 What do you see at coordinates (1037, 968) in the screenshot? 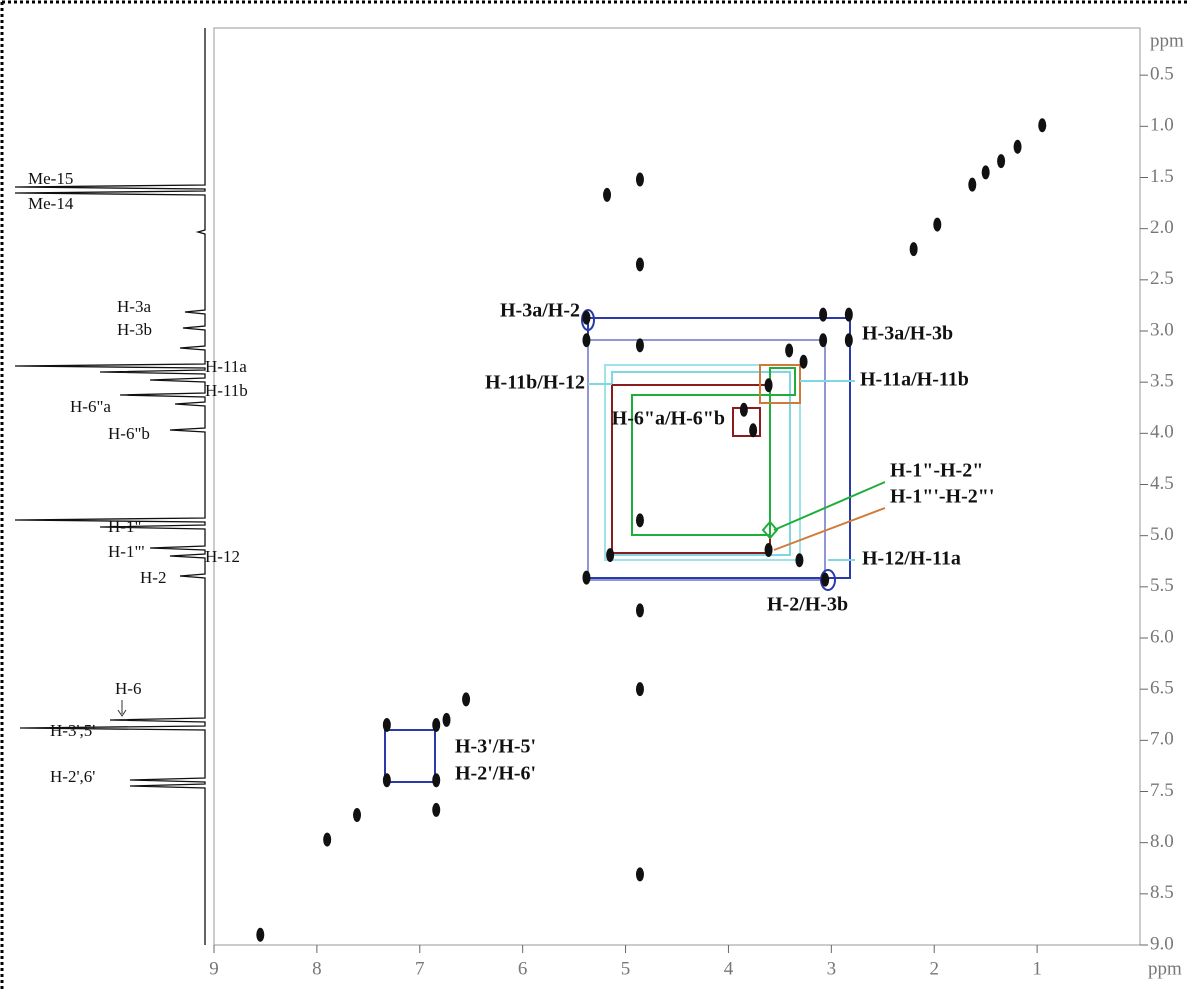
I see `x-tick-label: 1` at bounding box center [1037, 968].